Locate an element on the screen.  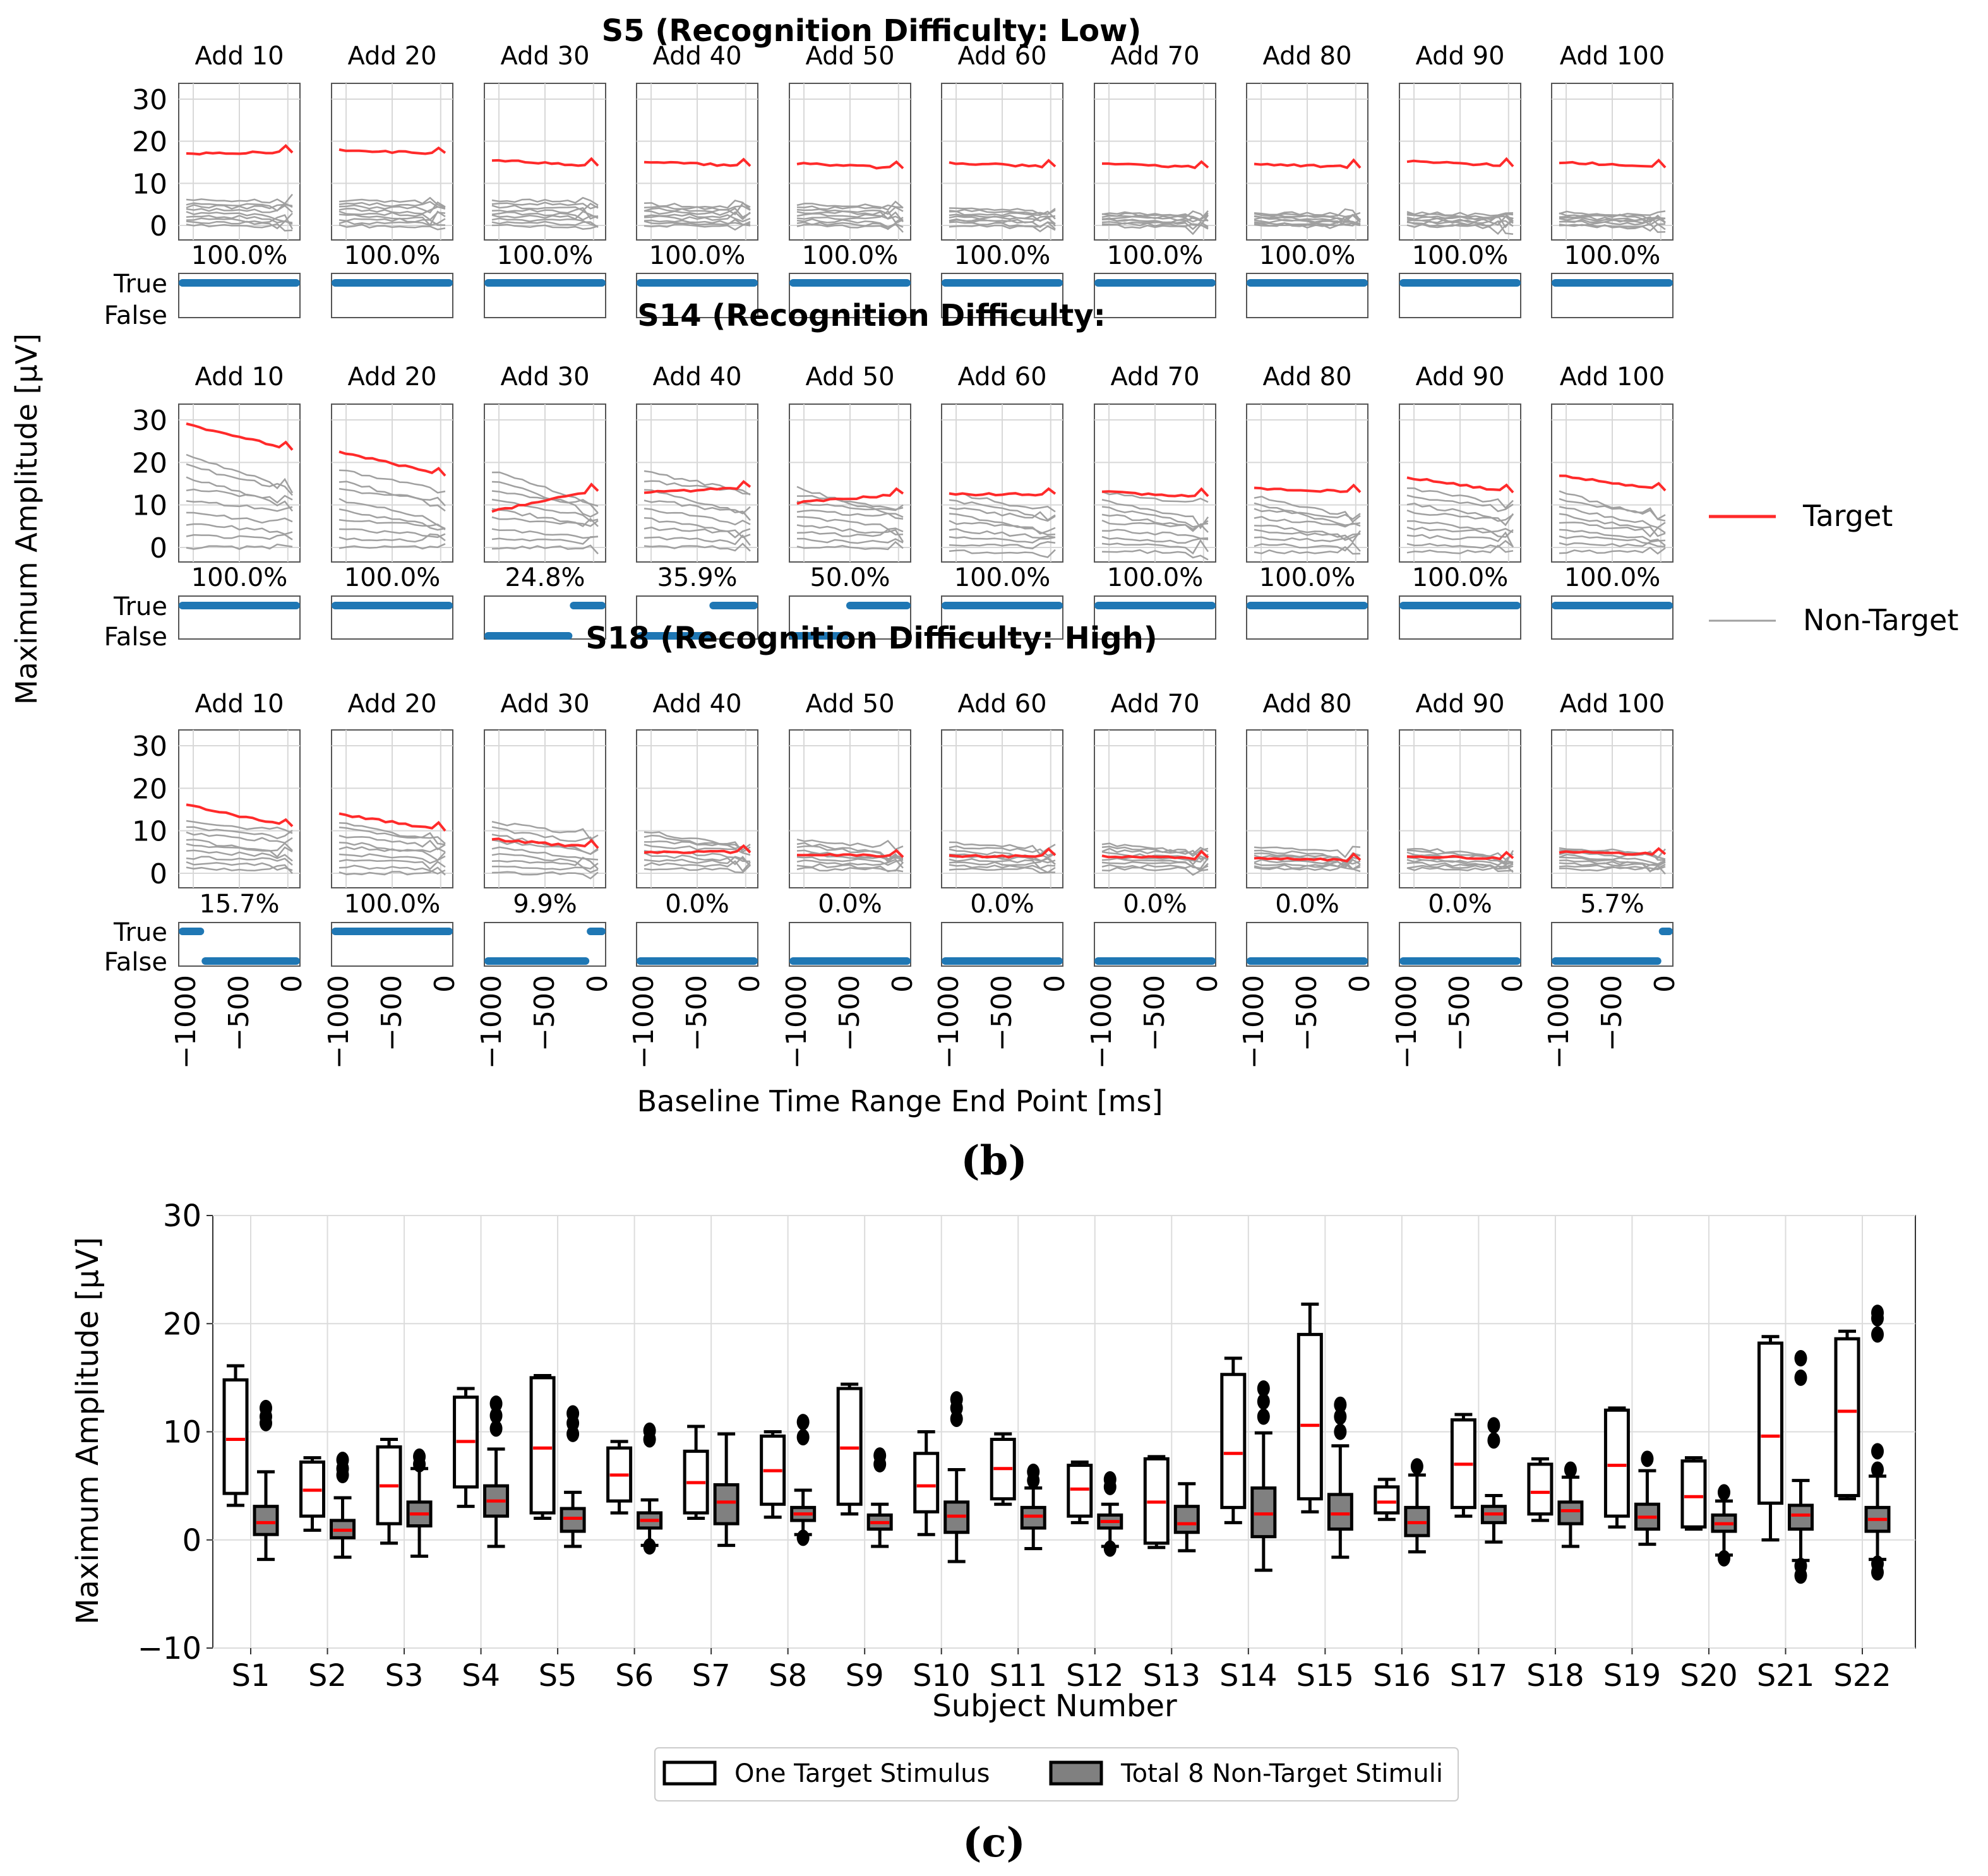
subplot-title: Add 10 is located at coordinates (239, 377).